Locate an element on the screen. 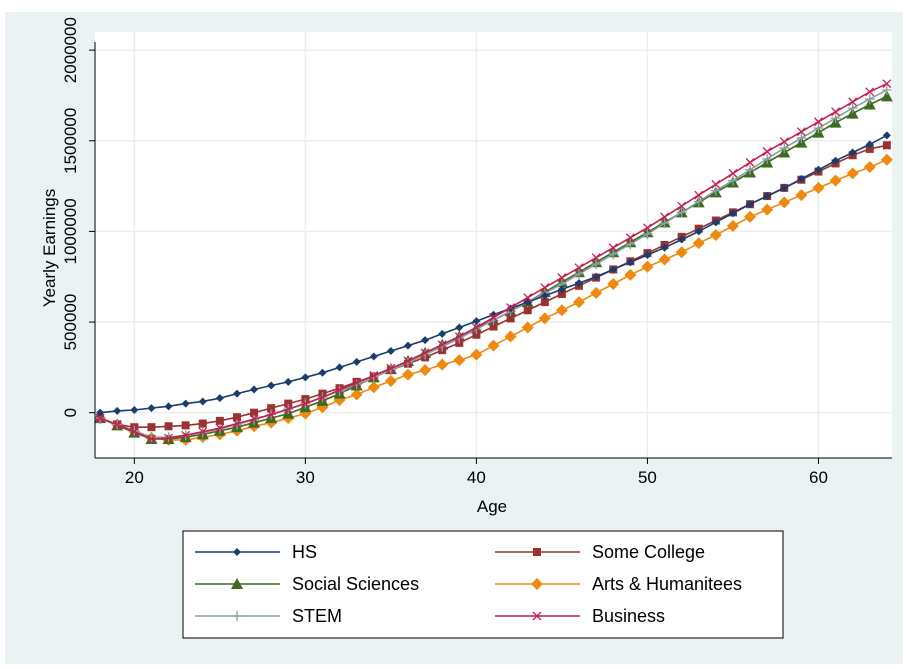  legend-box is located at coordinates (483, 584).